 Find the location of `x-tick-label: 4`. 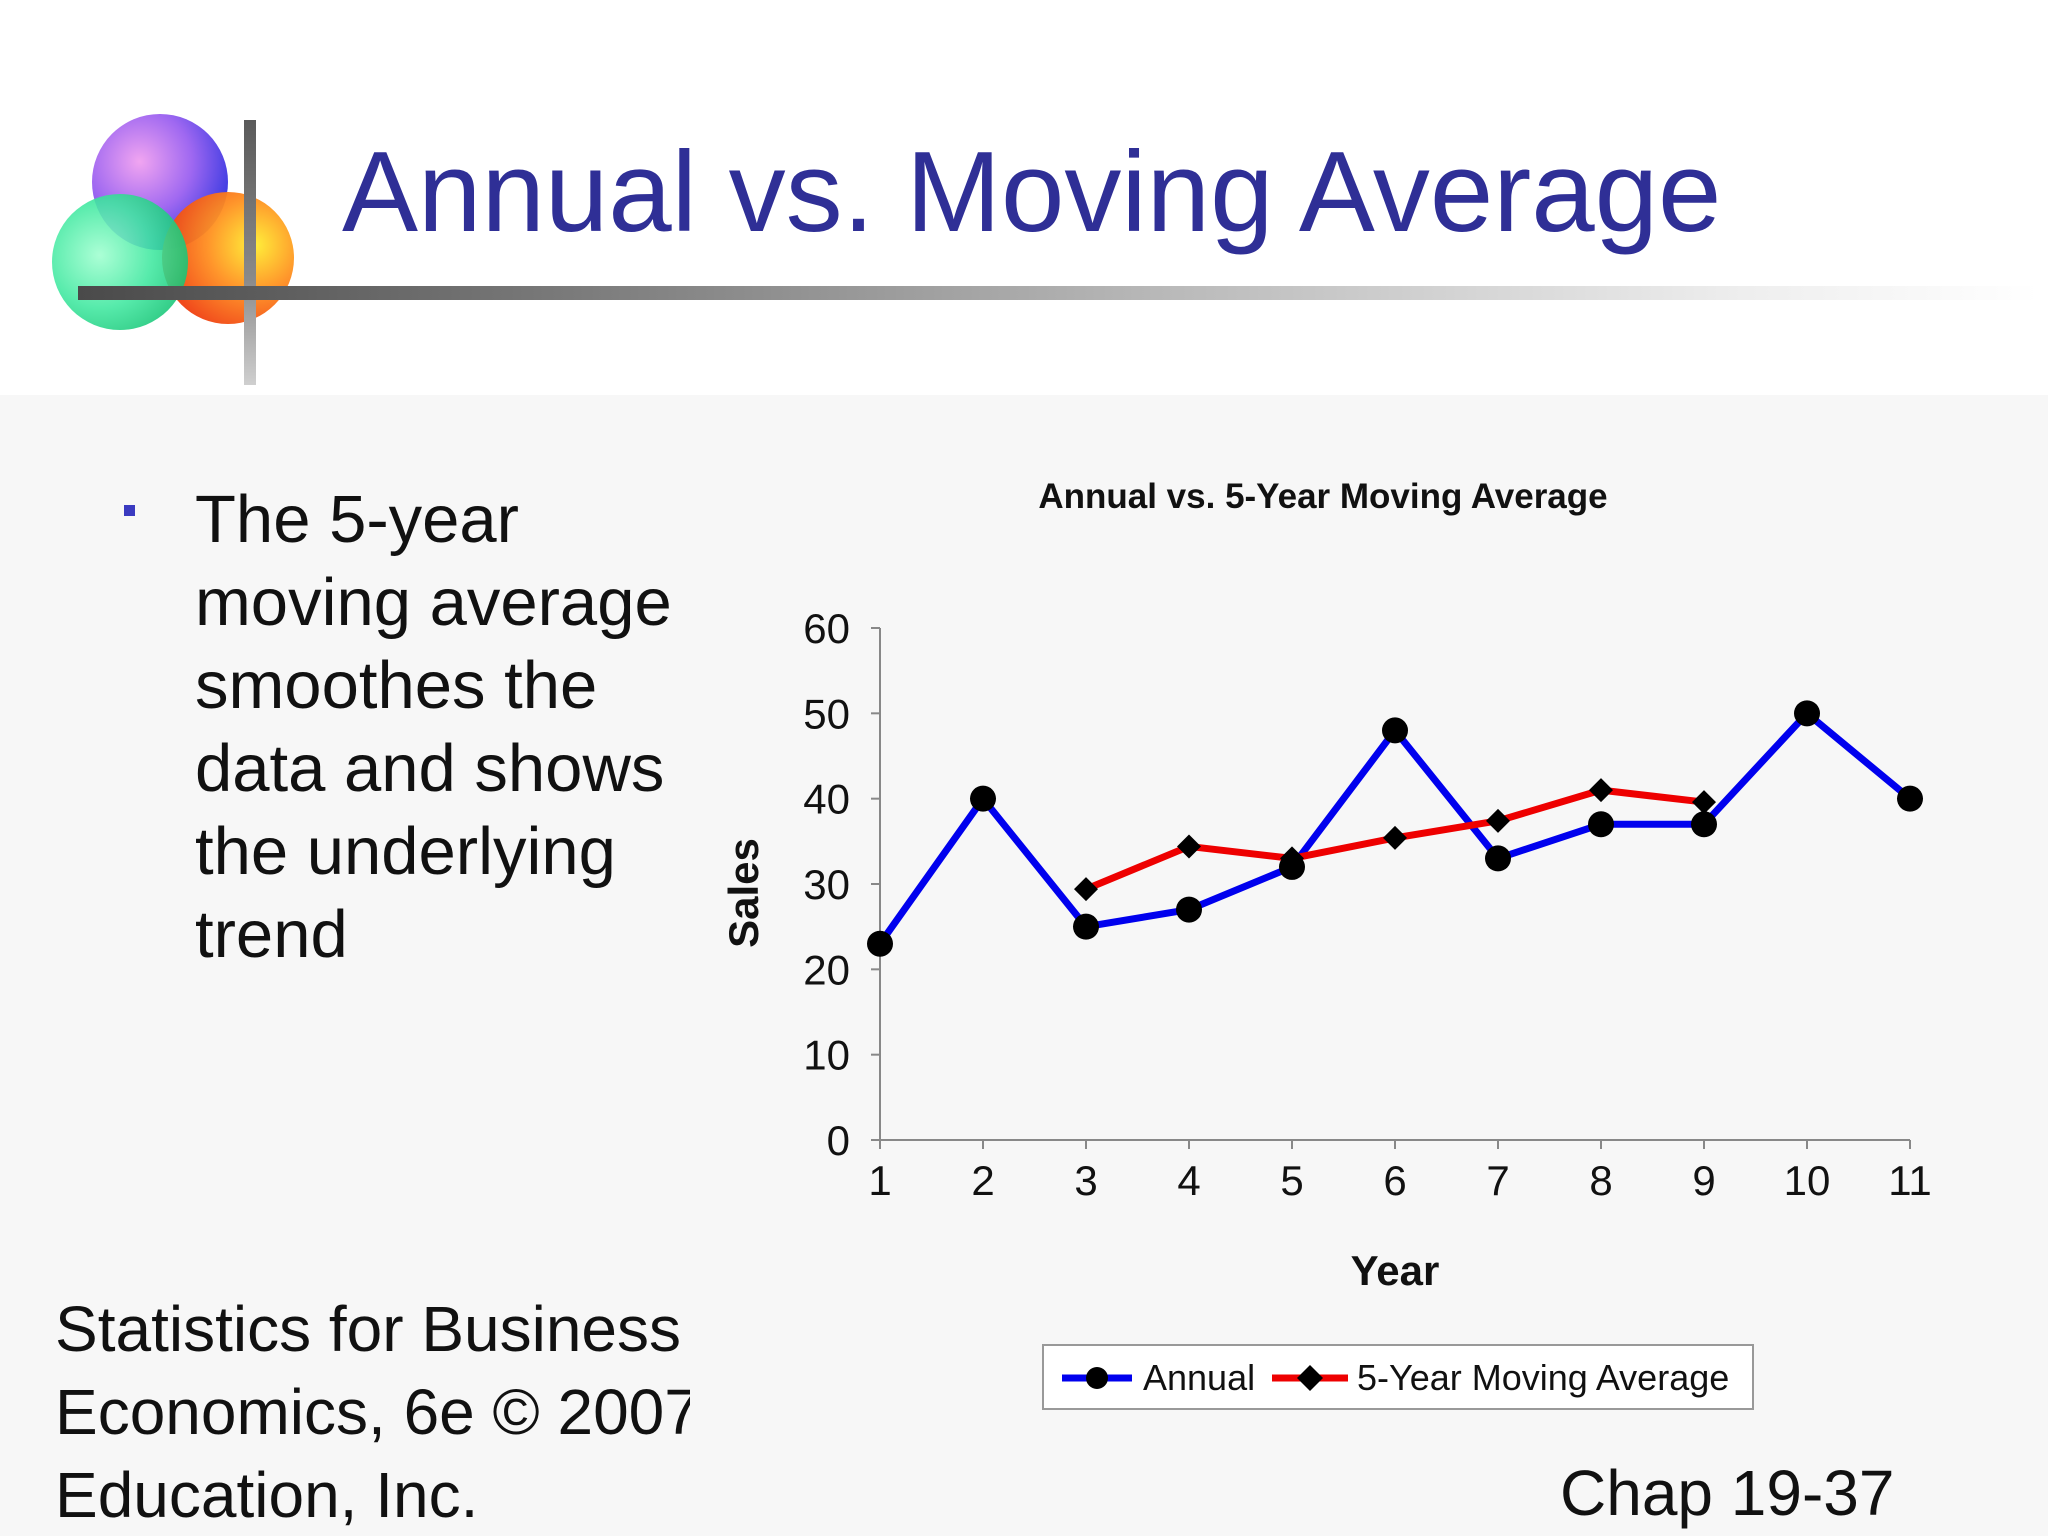

x-tick-label: 4 is located at coordinates (1188, 1180).